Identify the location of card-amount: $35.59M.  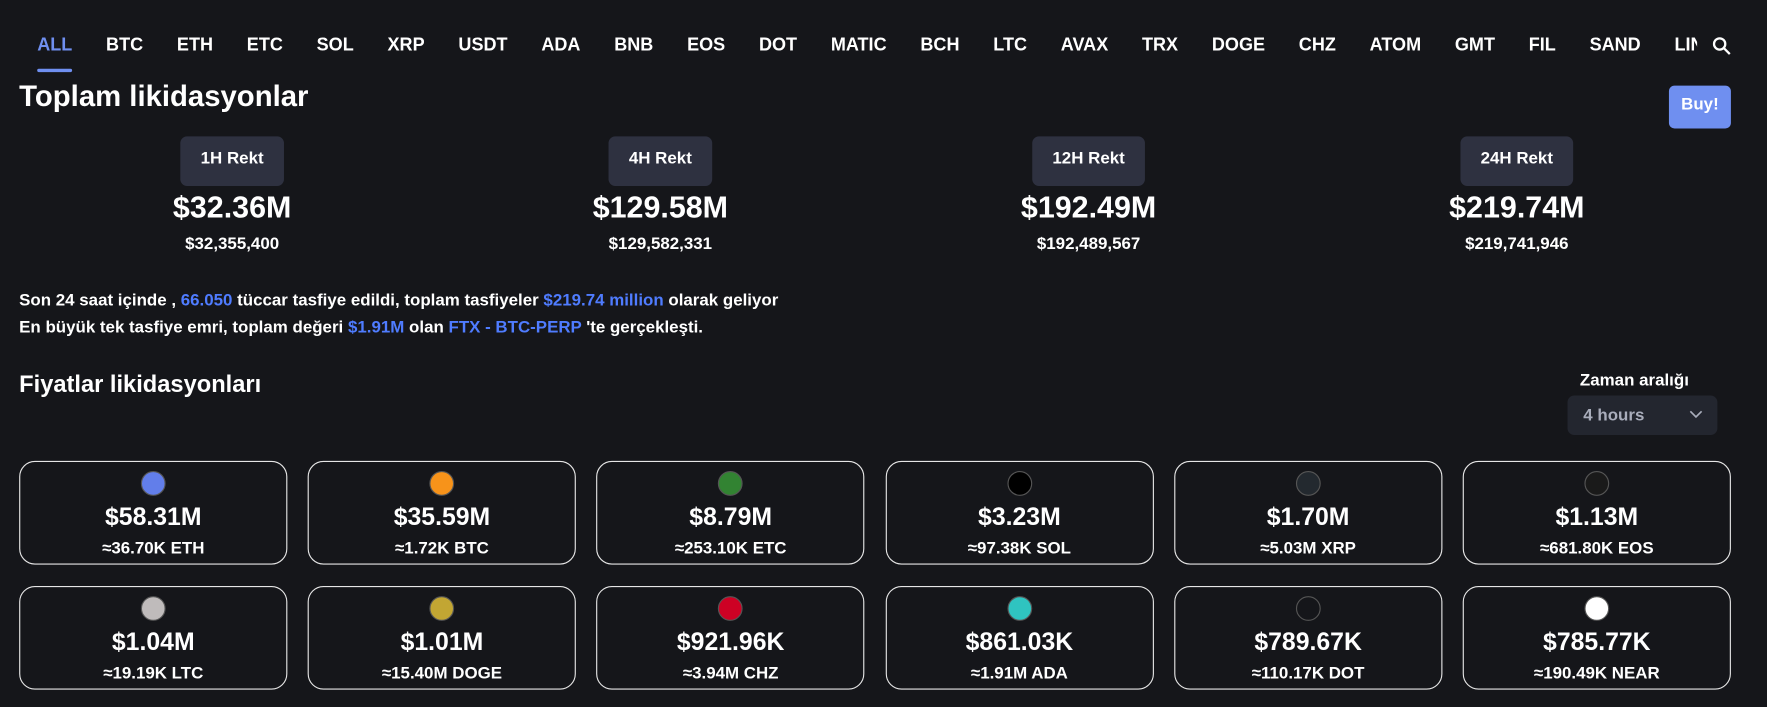
(442, 516).